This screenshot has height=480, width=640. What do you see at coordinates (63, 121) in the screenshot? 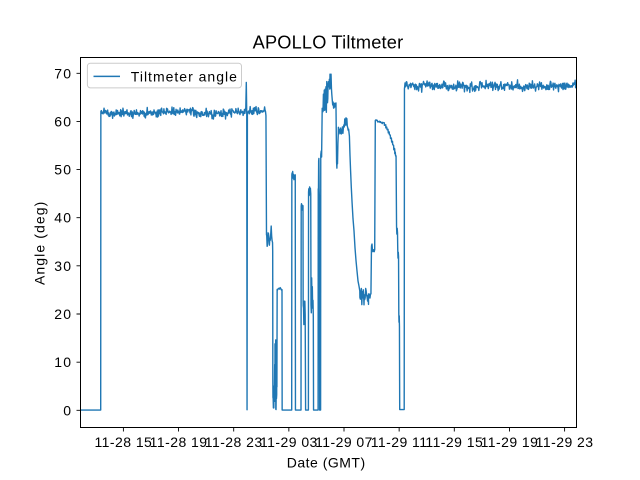
I see `svg-text: 60` at bounding box center [63, 121].